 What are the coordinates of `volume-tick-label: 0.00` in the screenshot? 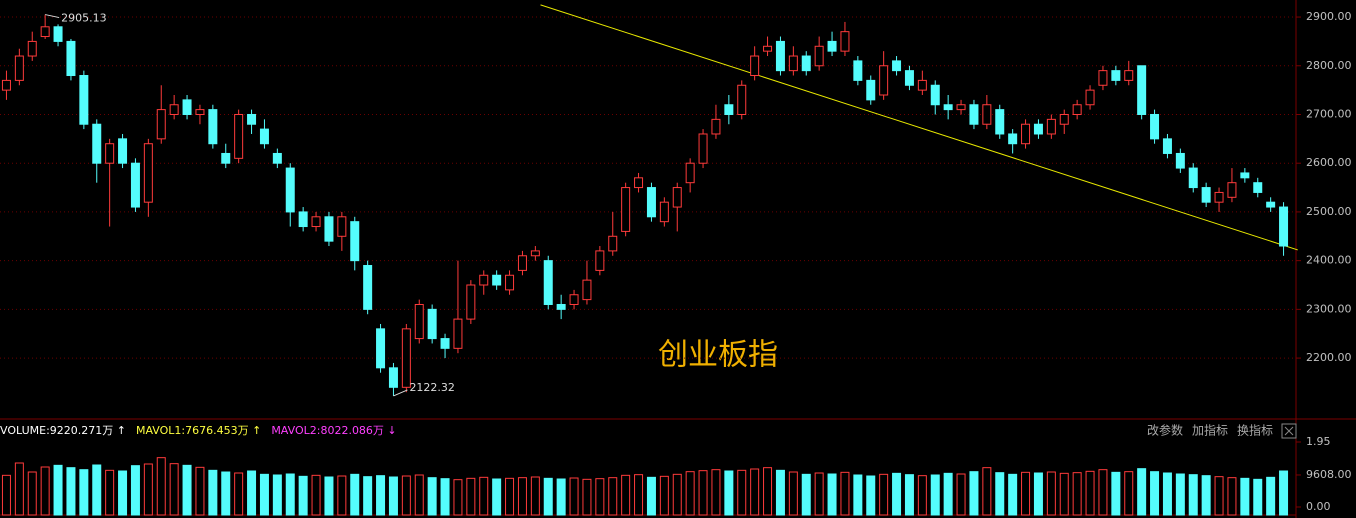 It's located at (1318, 506).